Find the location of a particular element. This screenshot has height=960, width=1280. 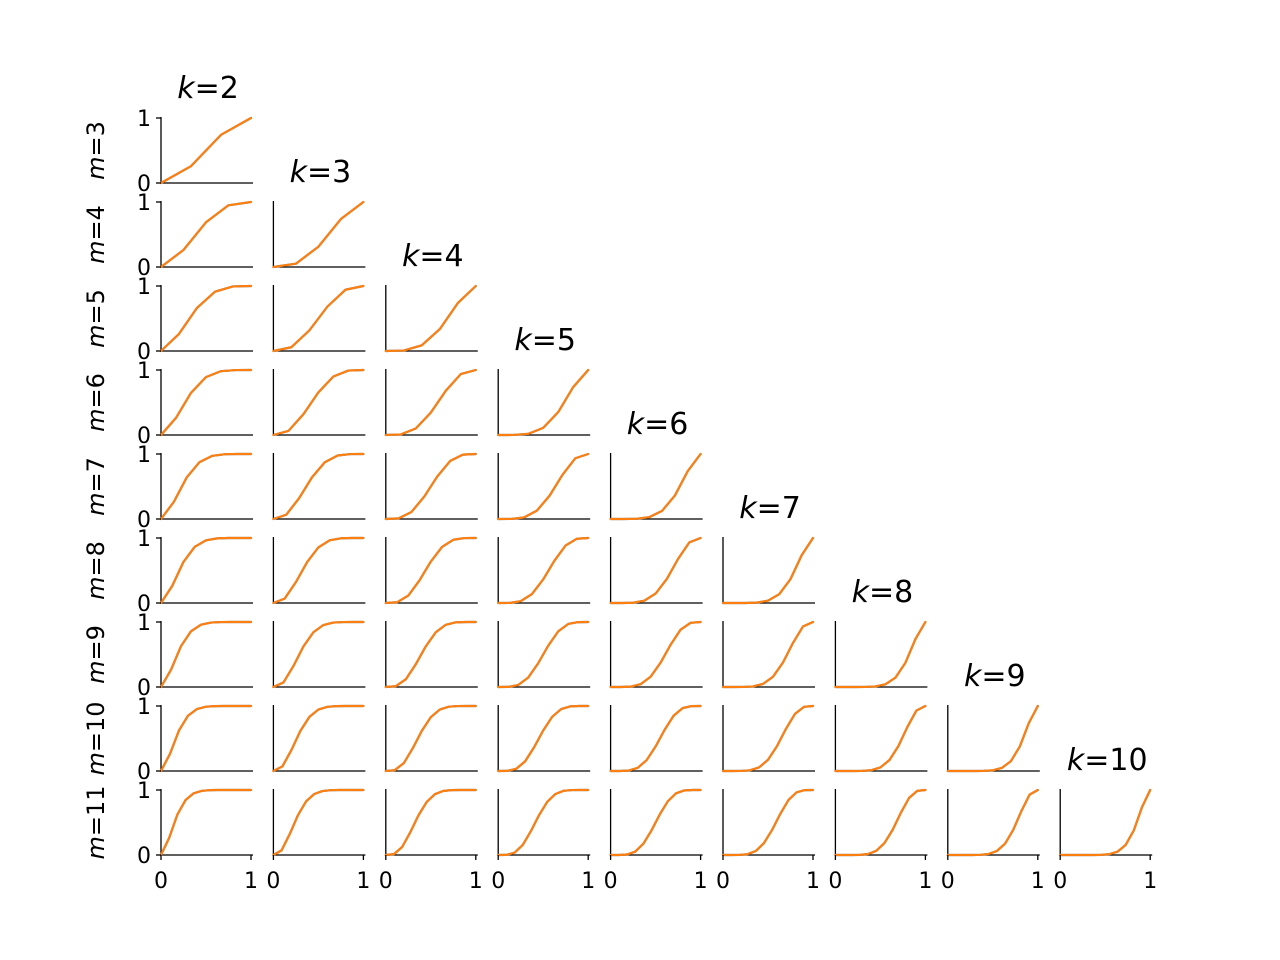

series-1-line-m8-k2 is located at coordinates (206, 570).